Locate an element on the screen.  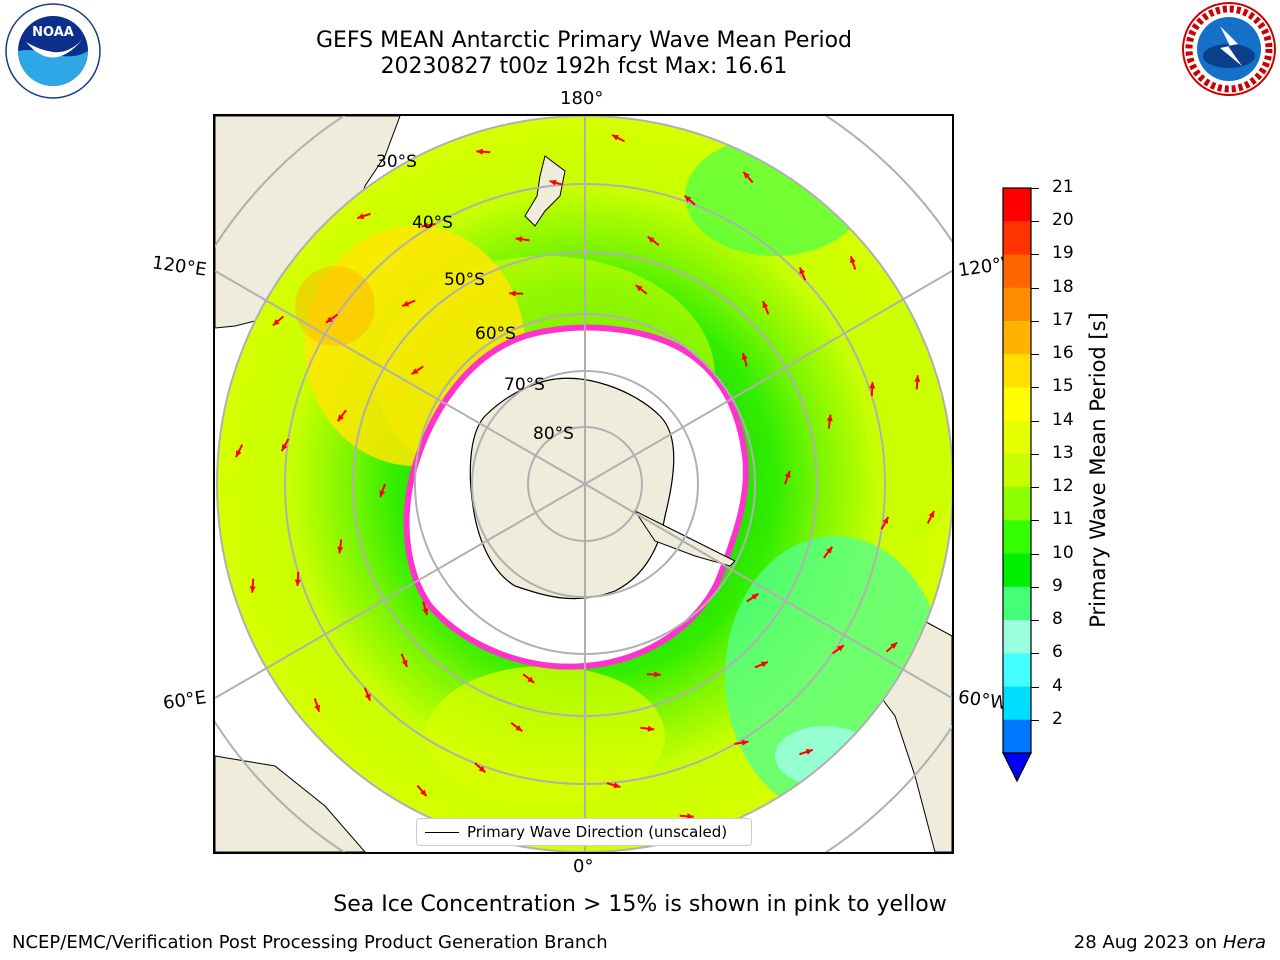
colorbar-tick-label: 19 is located at coordinates (1063, 253).